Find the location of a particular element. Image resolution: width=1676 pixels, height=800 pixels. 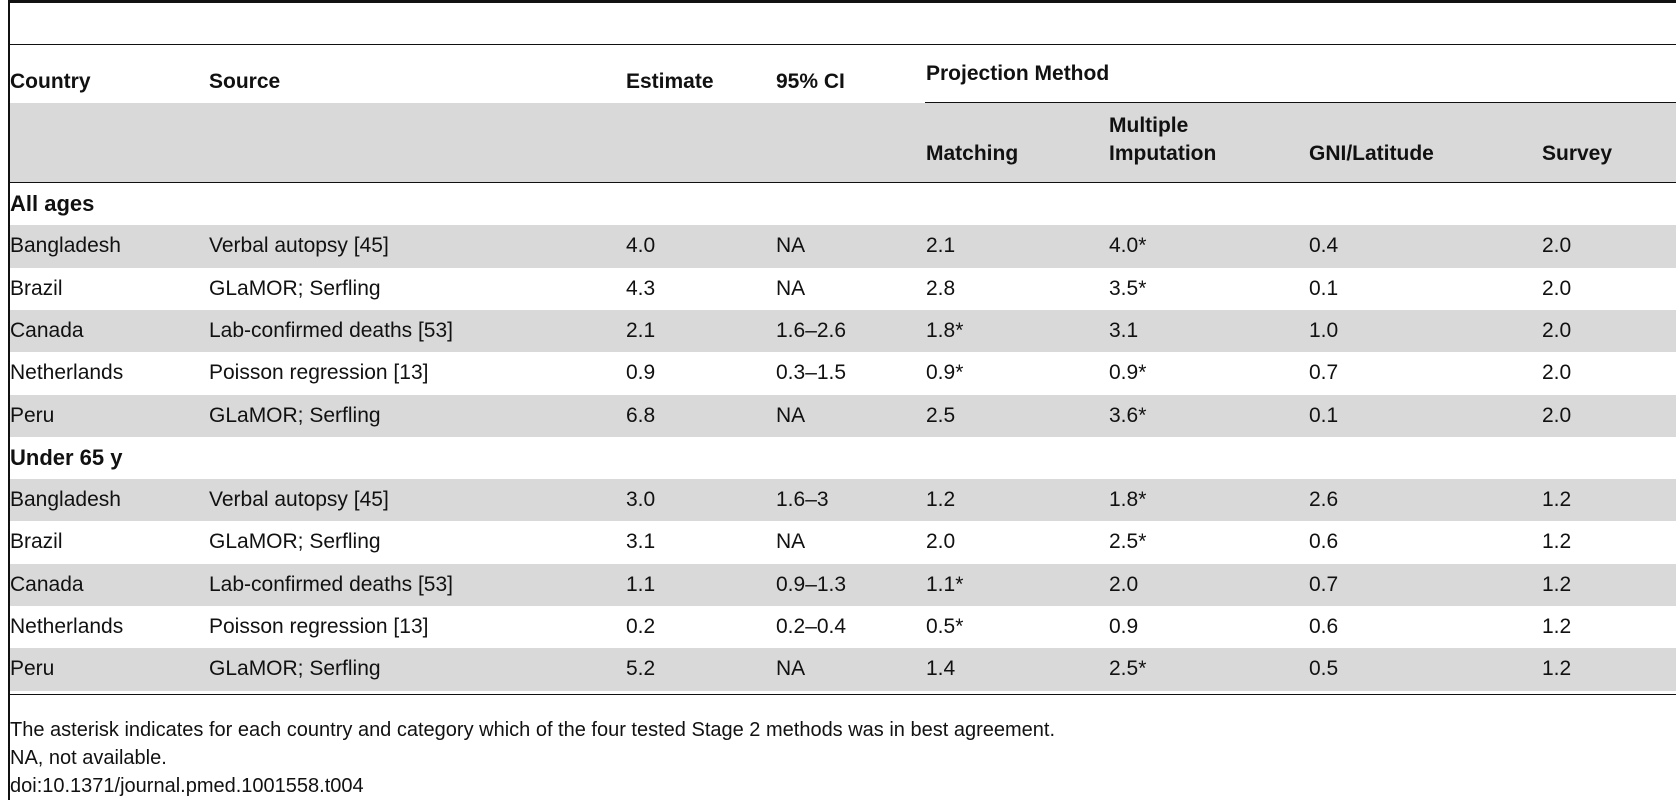

cell-estimate: 6.8 is located at coordinates (641, 415).